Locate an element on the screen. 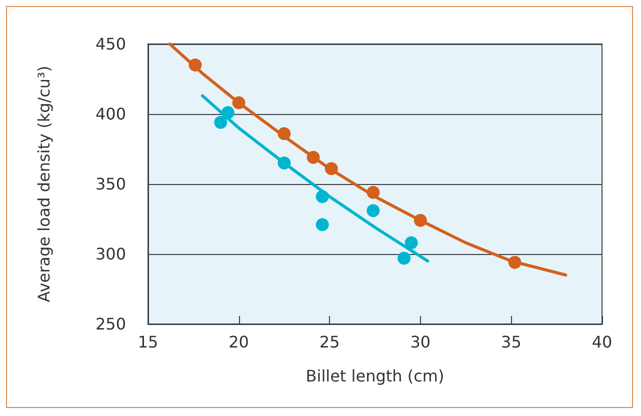  y-tick-label: 250 is located at coordinates (110, 324).